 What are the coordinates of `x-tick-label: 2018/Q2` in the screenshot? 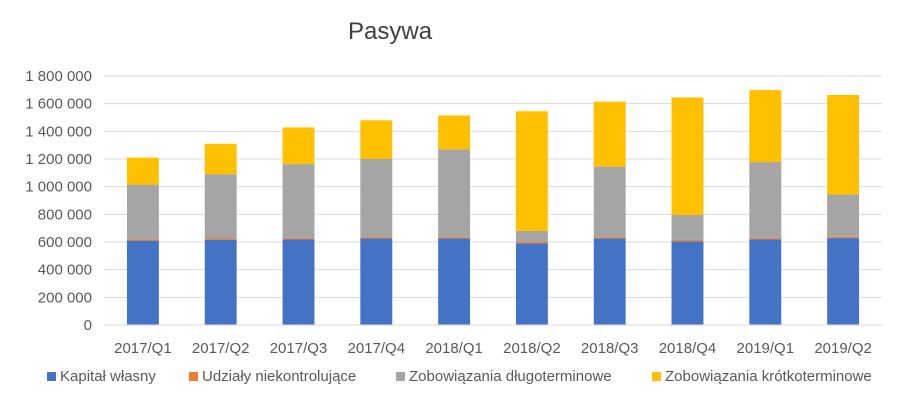 It's located at (532, 348).